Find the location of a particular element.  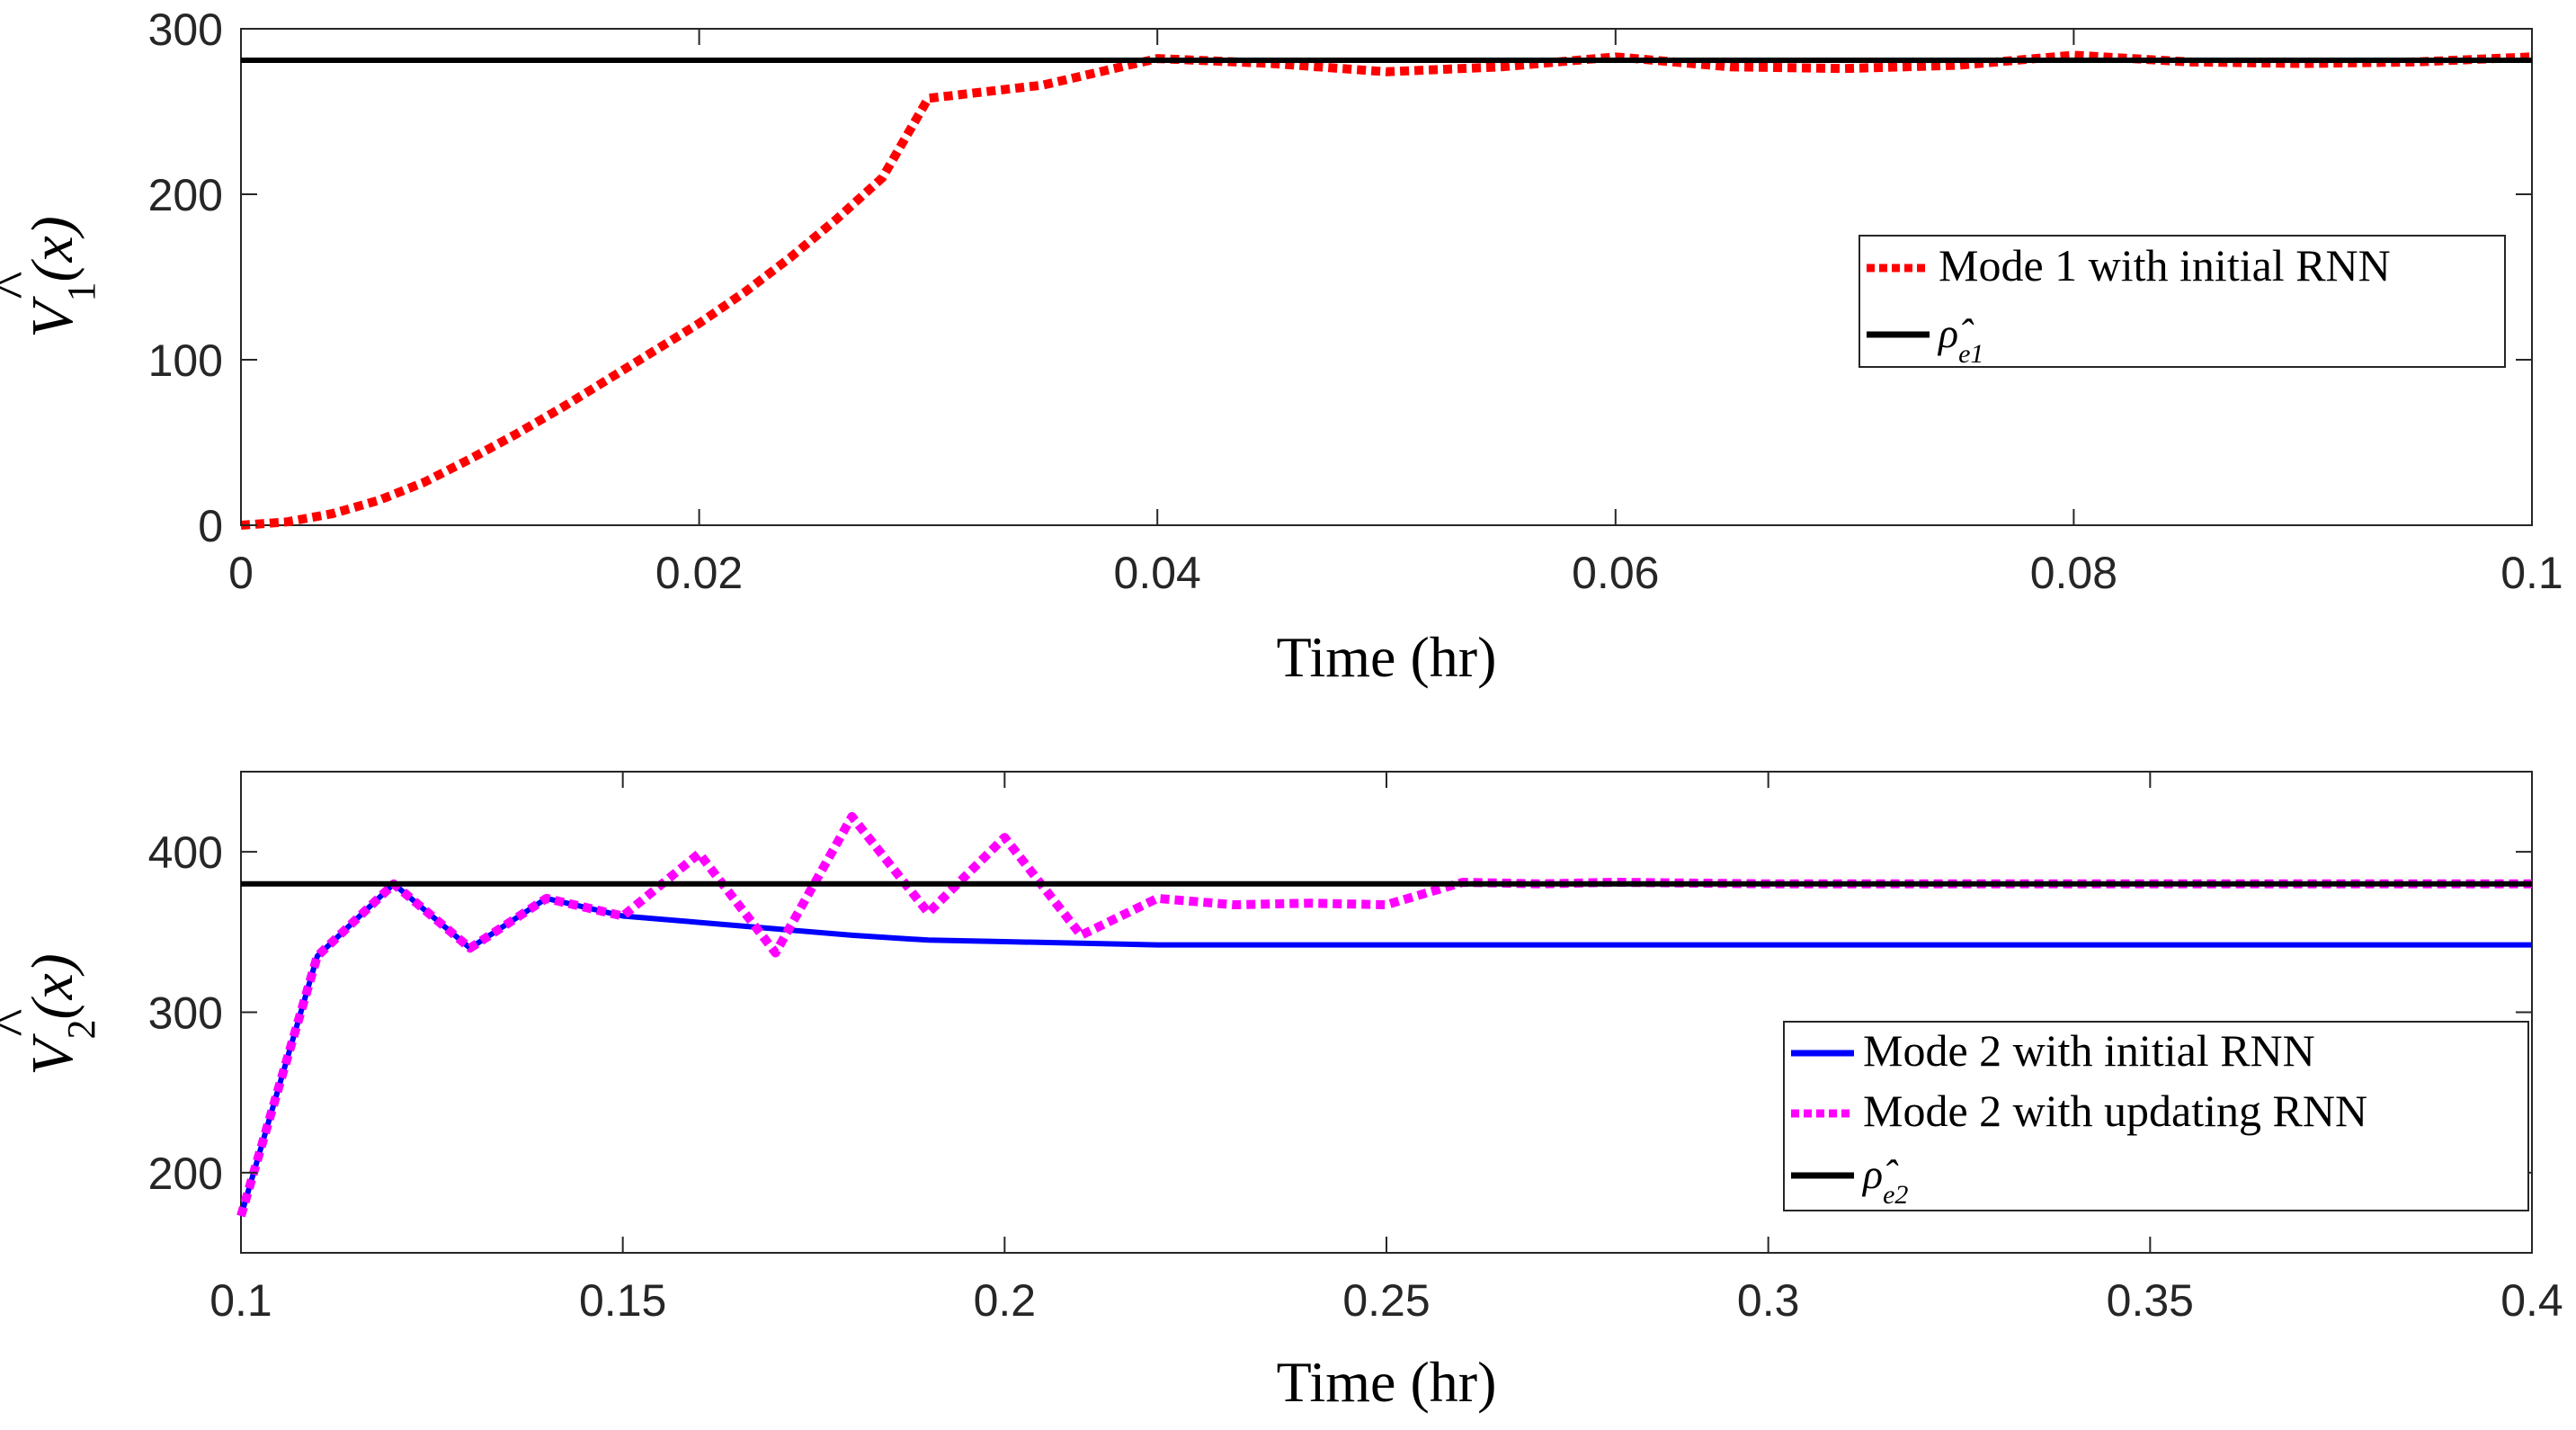

legend-label-mode2-updating: Mode 2 with updating RNN is located at coordinates (2115, 1111).